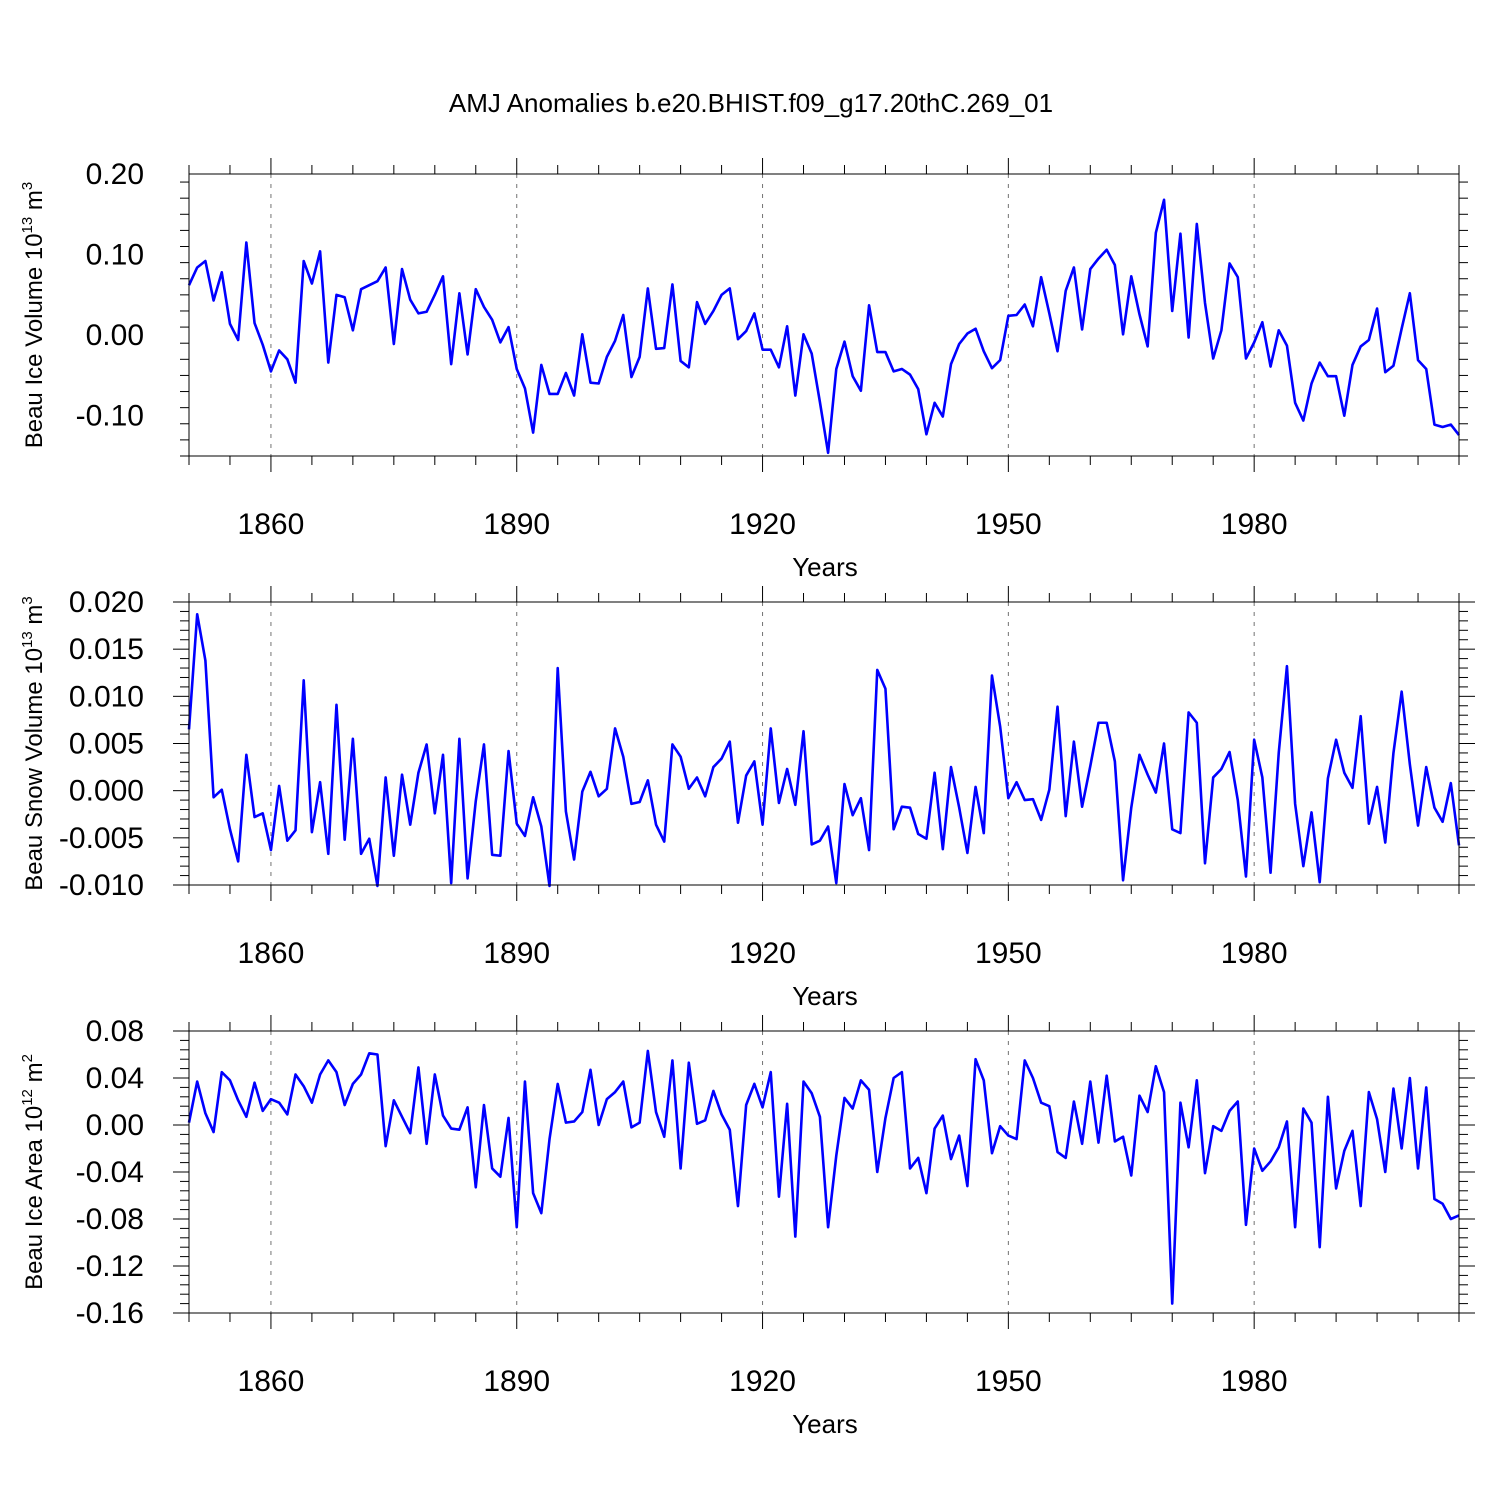 The width and height of the screenshot is (1500, 1500). Describe the element at coordinates (110, 1219) in the screenshot. I see `y-tick-label: -0.08` at that location.